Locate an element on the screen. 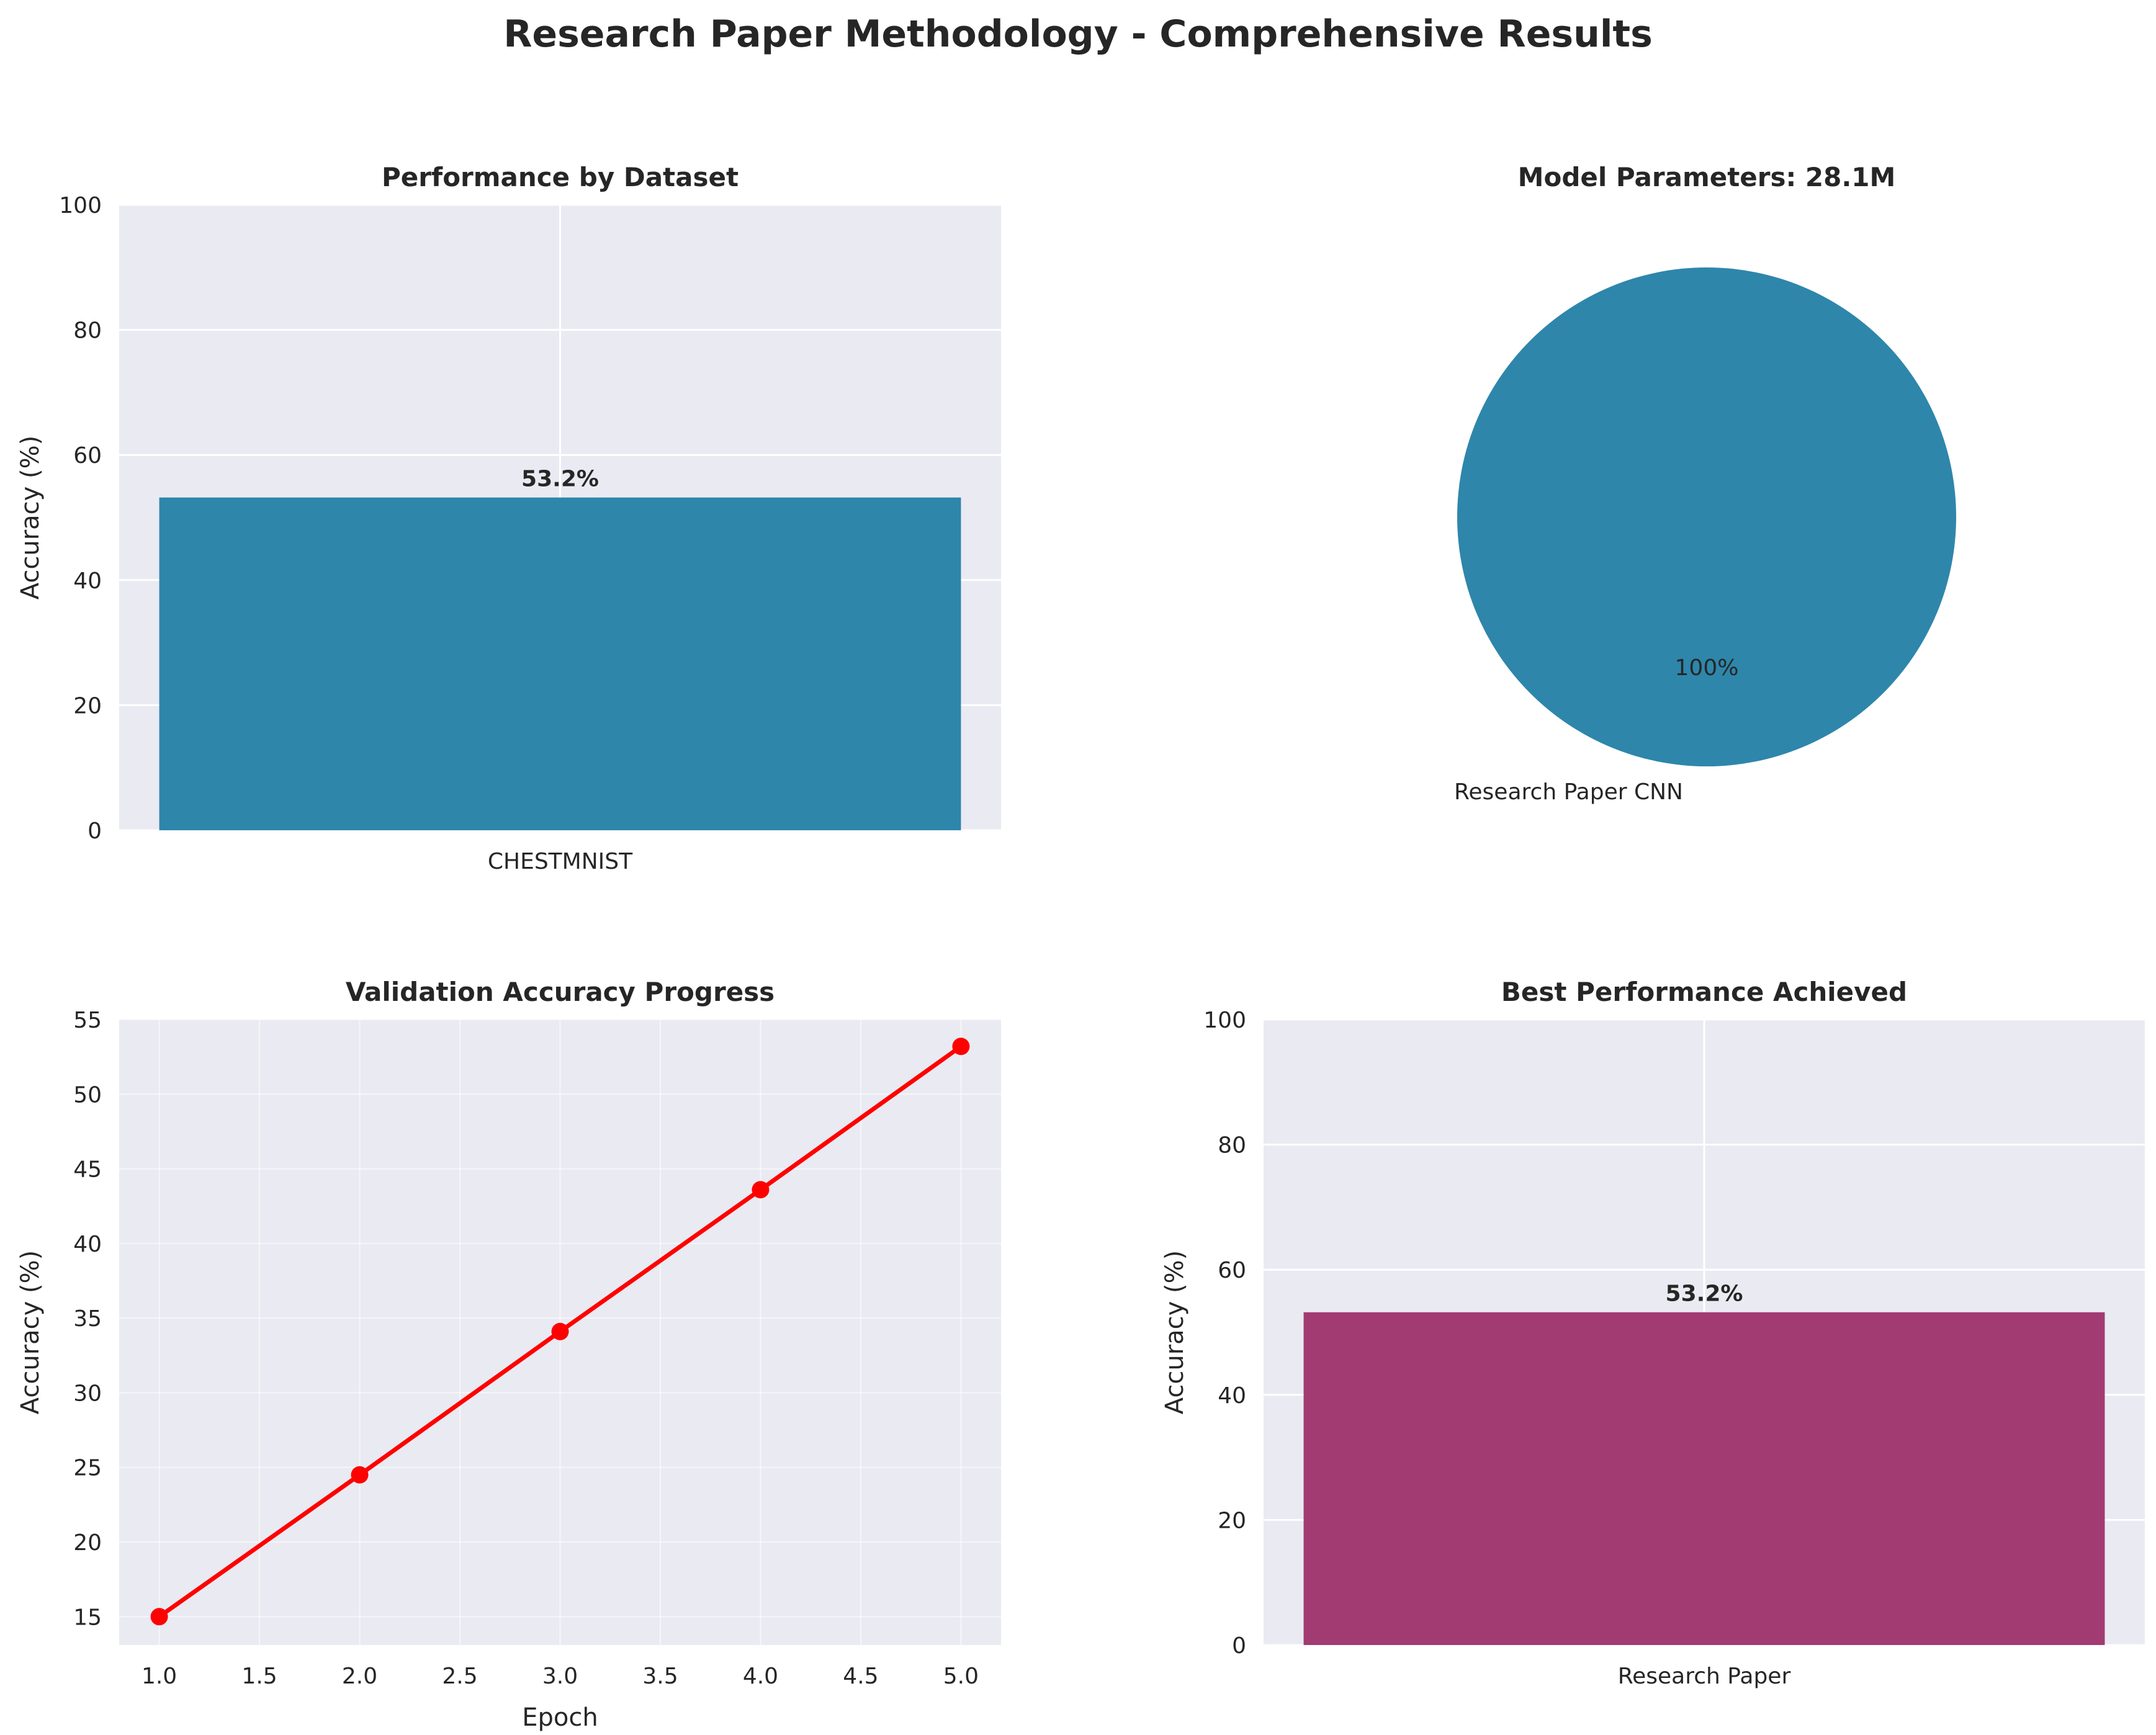 The width and height of the screenshot is (2156, 1735). valacc-xtick-label: 5.0 is located at coordinates (961, 1676).